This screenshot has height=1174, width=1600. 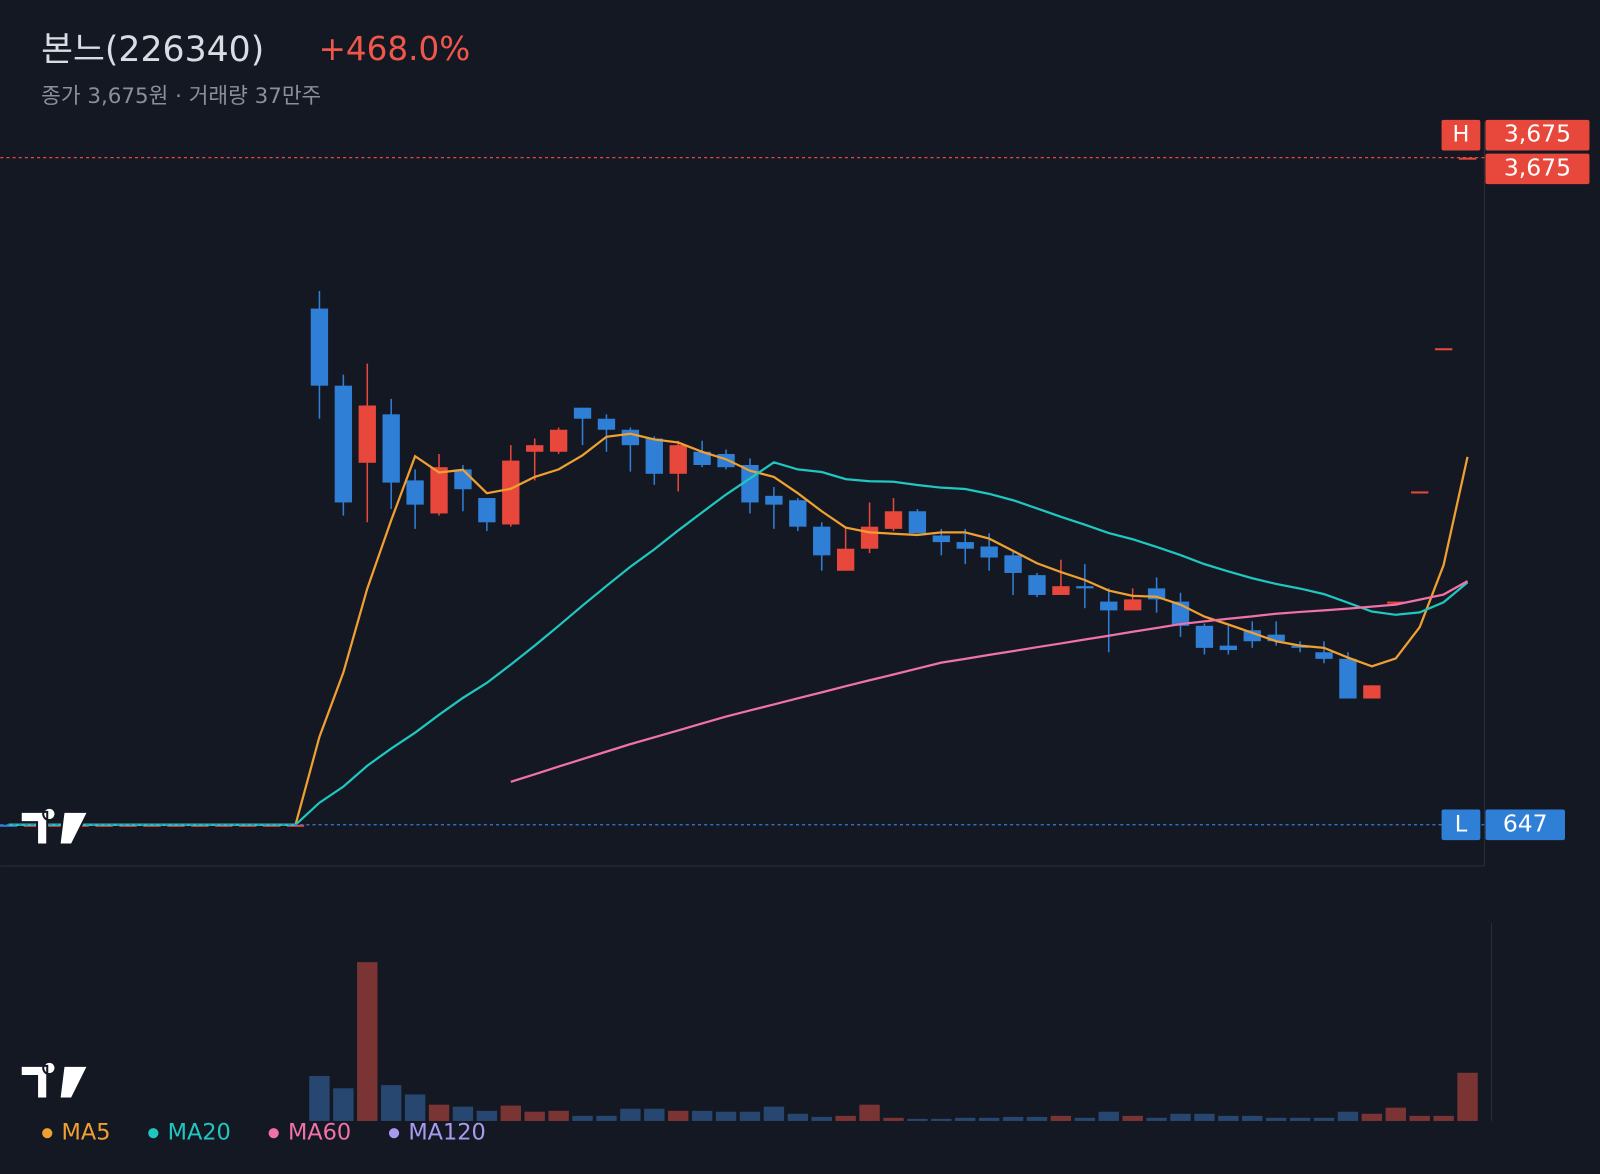 What do you see at coordinates (54, 953) in the screenshot?
I see `logo` at bounding box center [54, 953].